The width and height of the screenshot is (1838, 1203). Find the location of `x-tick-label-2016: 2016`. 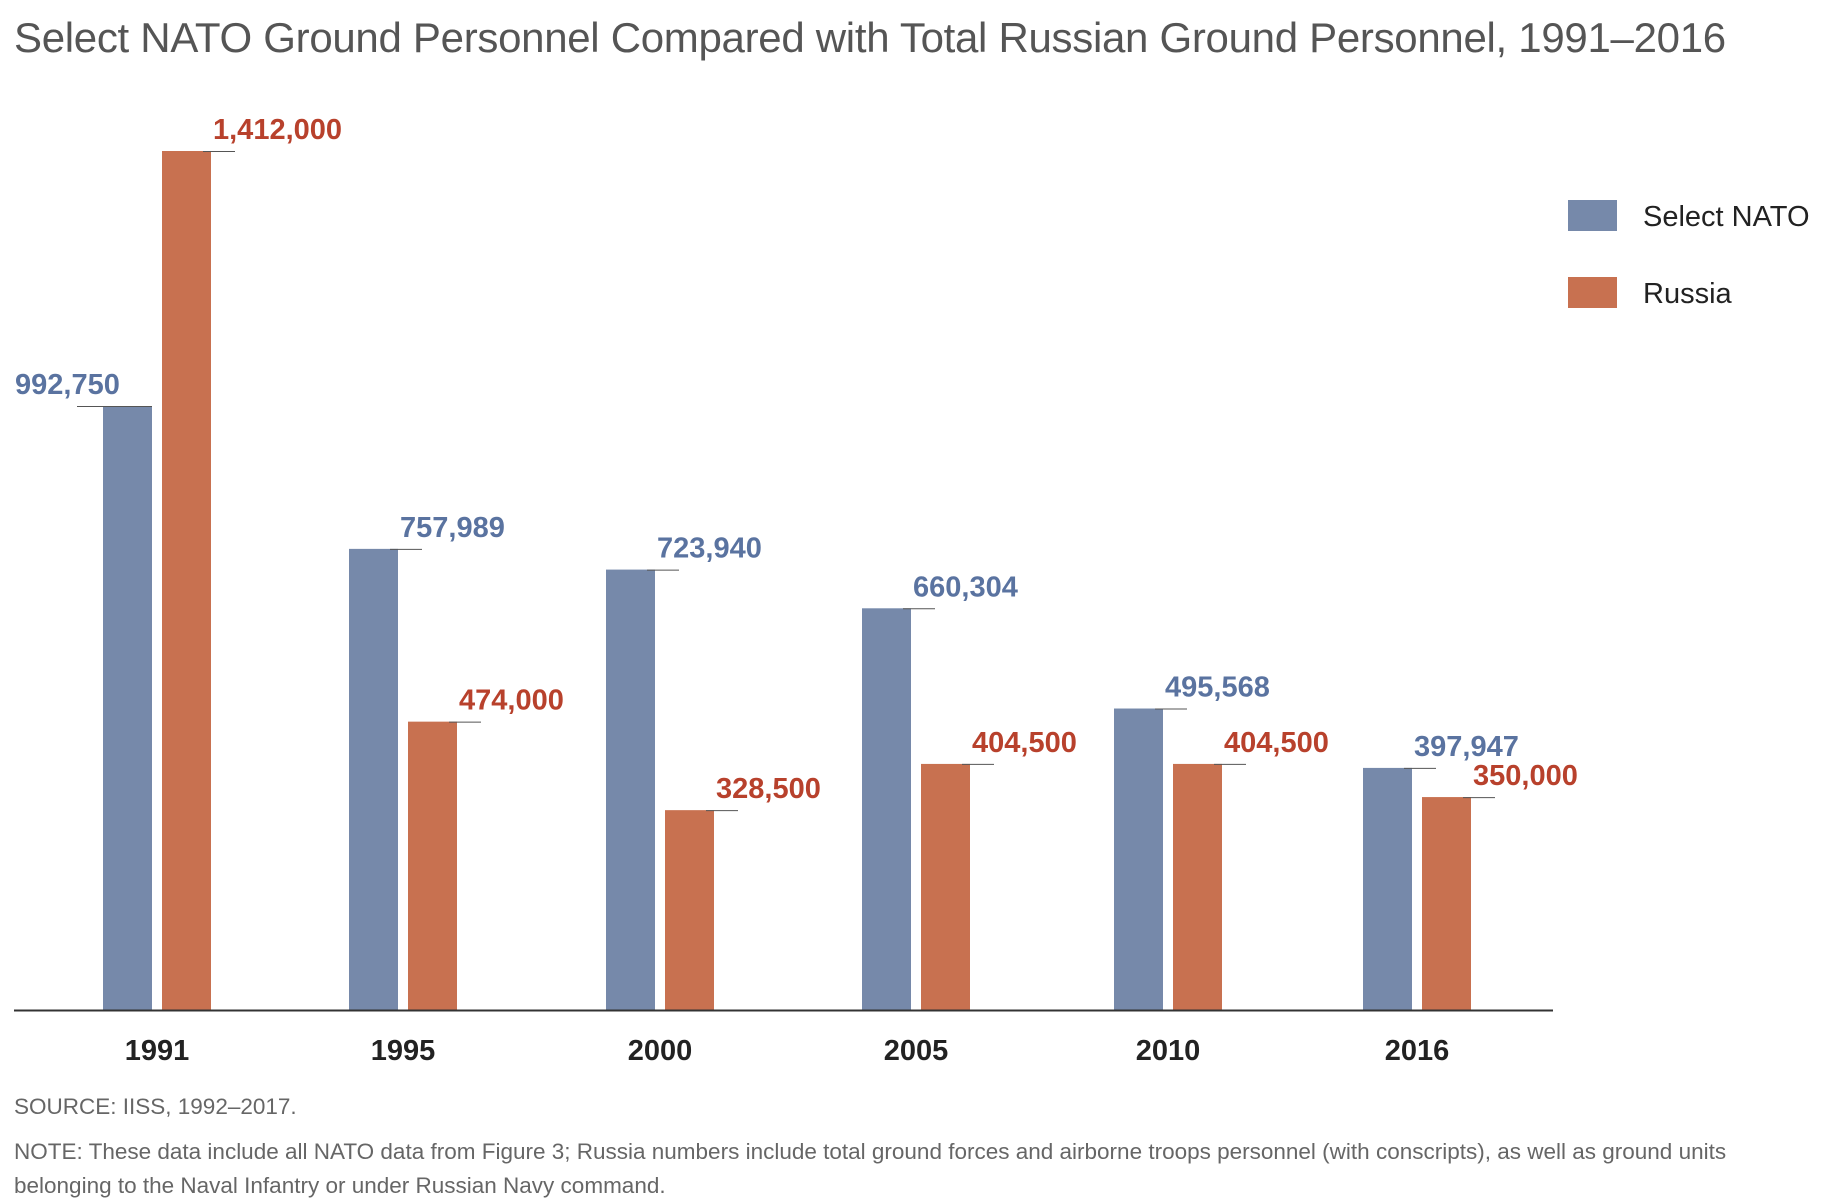

x-tick-label-2016: 2016 is located at coordinates (1417, 1051).